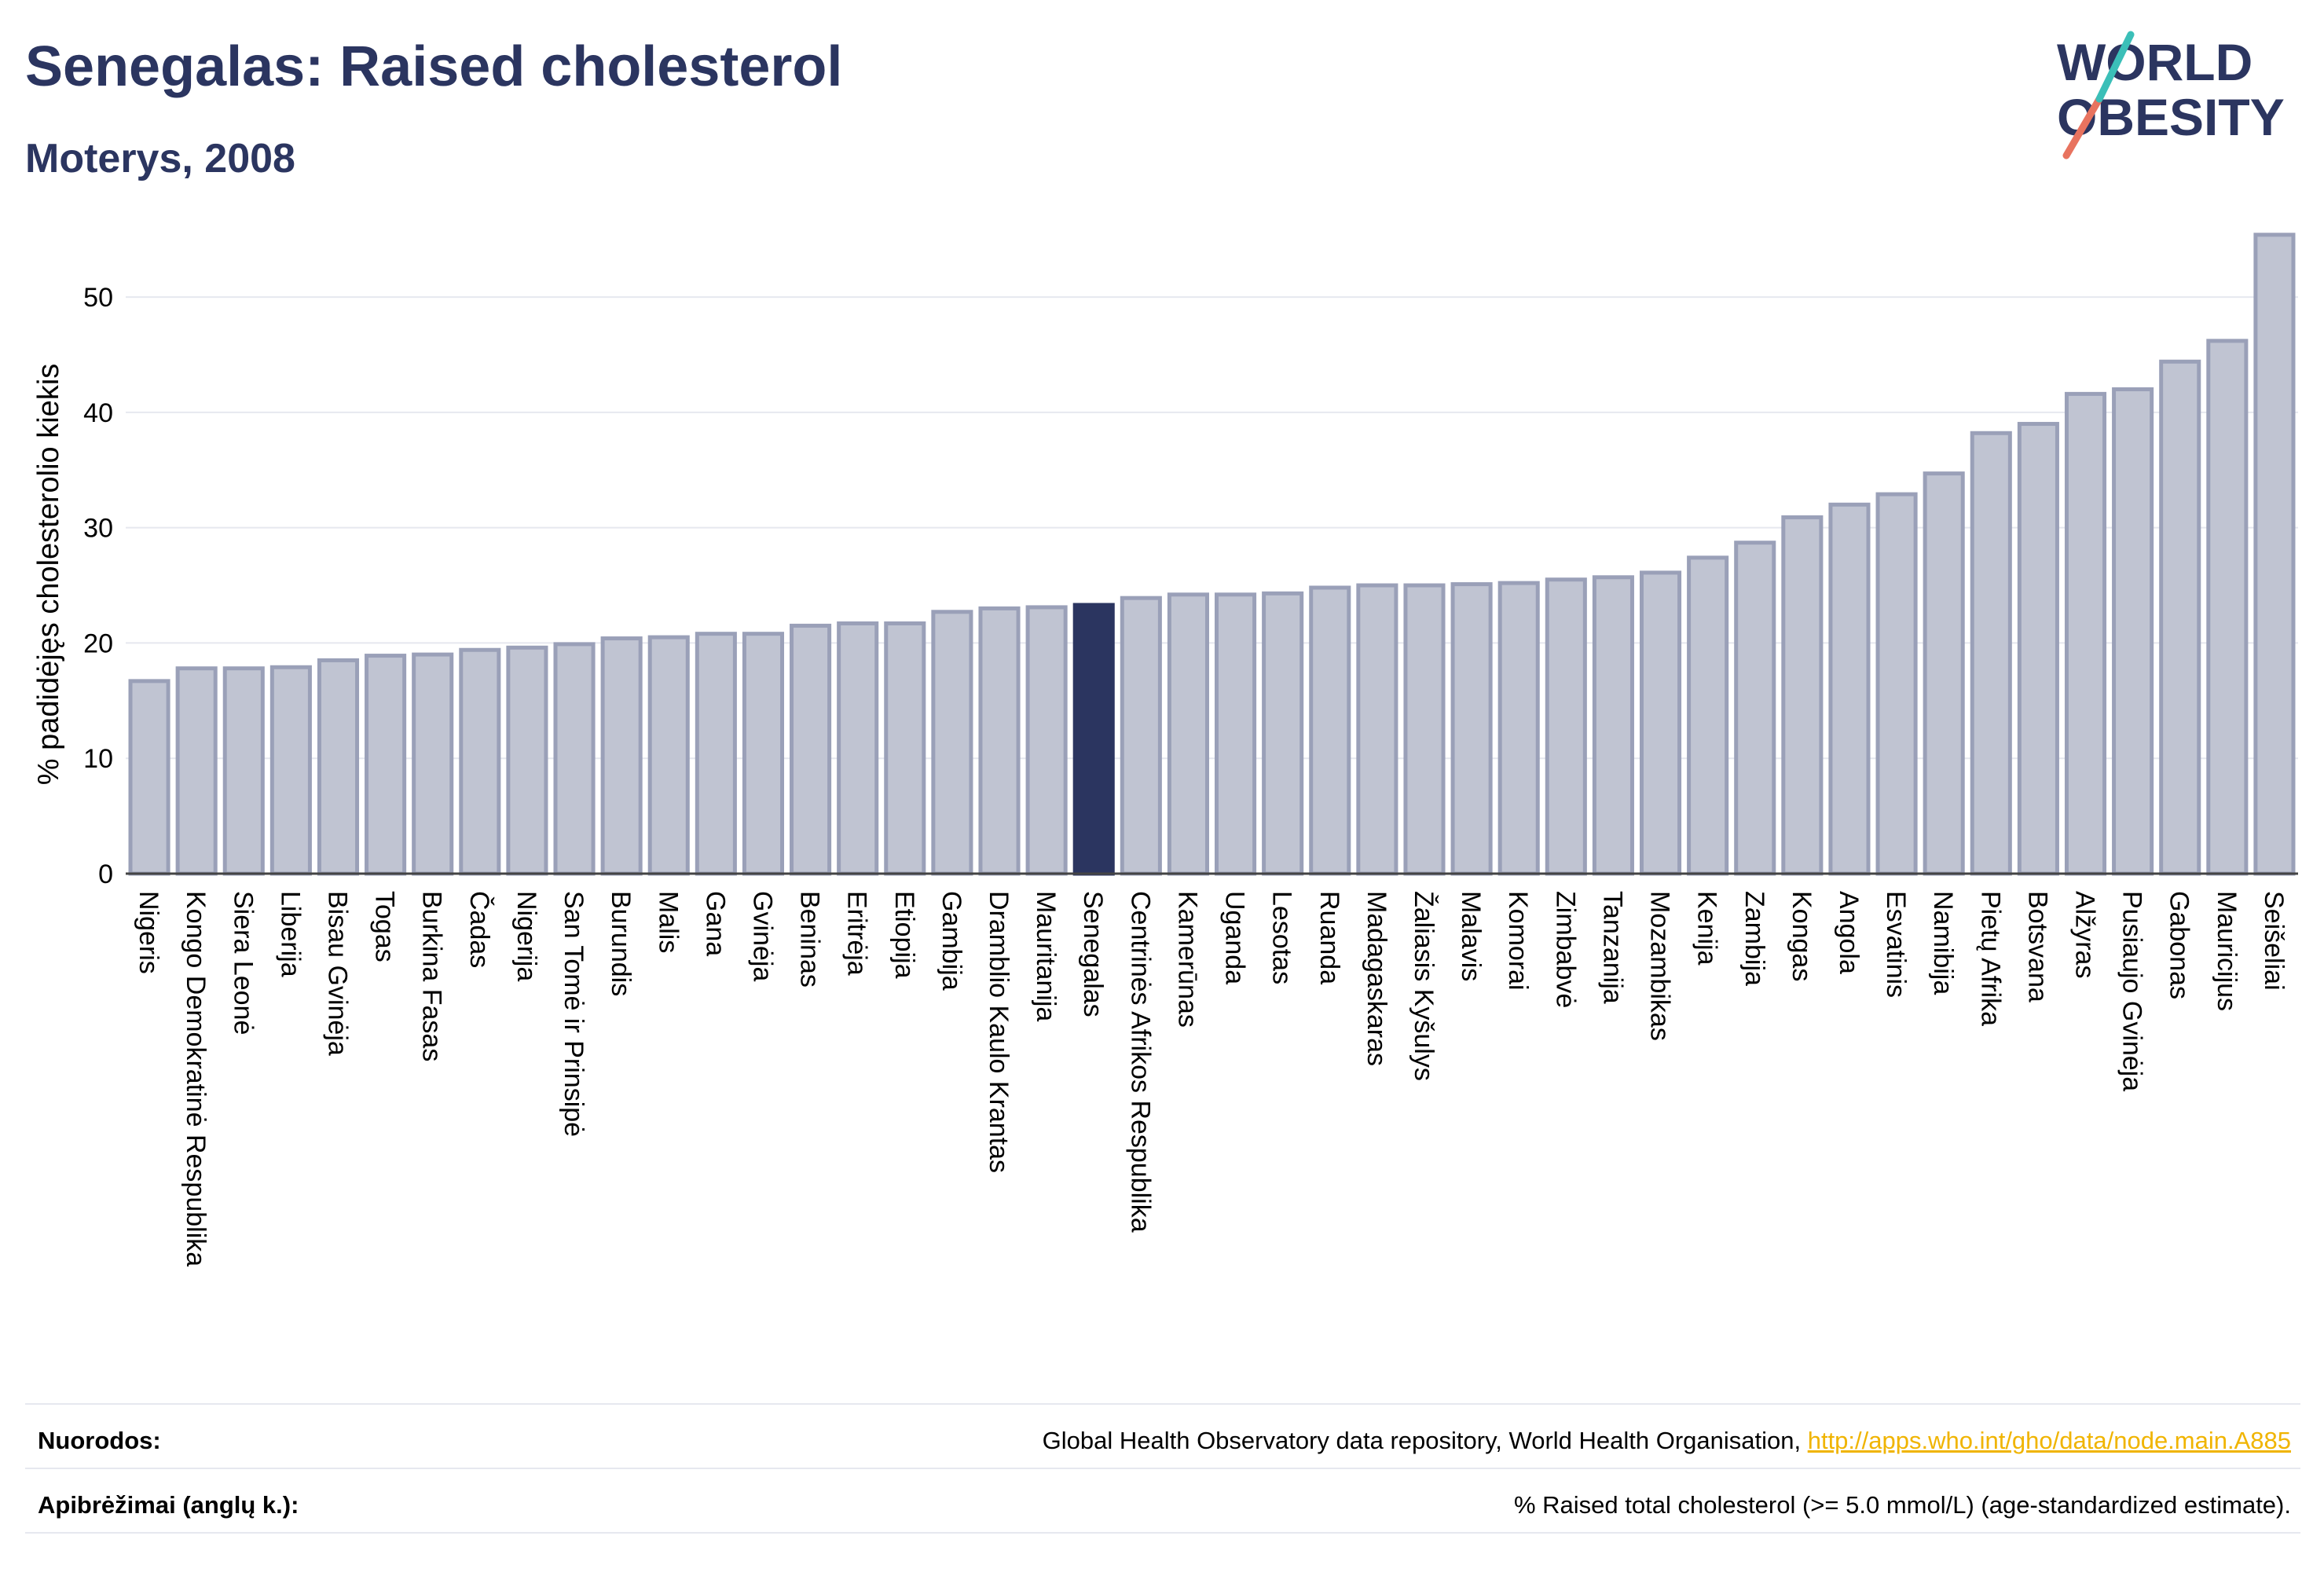 The width and height of the screenshot is (2324, 1576). I want to click on x-category-label: Senegalas, so click(1093, 954).